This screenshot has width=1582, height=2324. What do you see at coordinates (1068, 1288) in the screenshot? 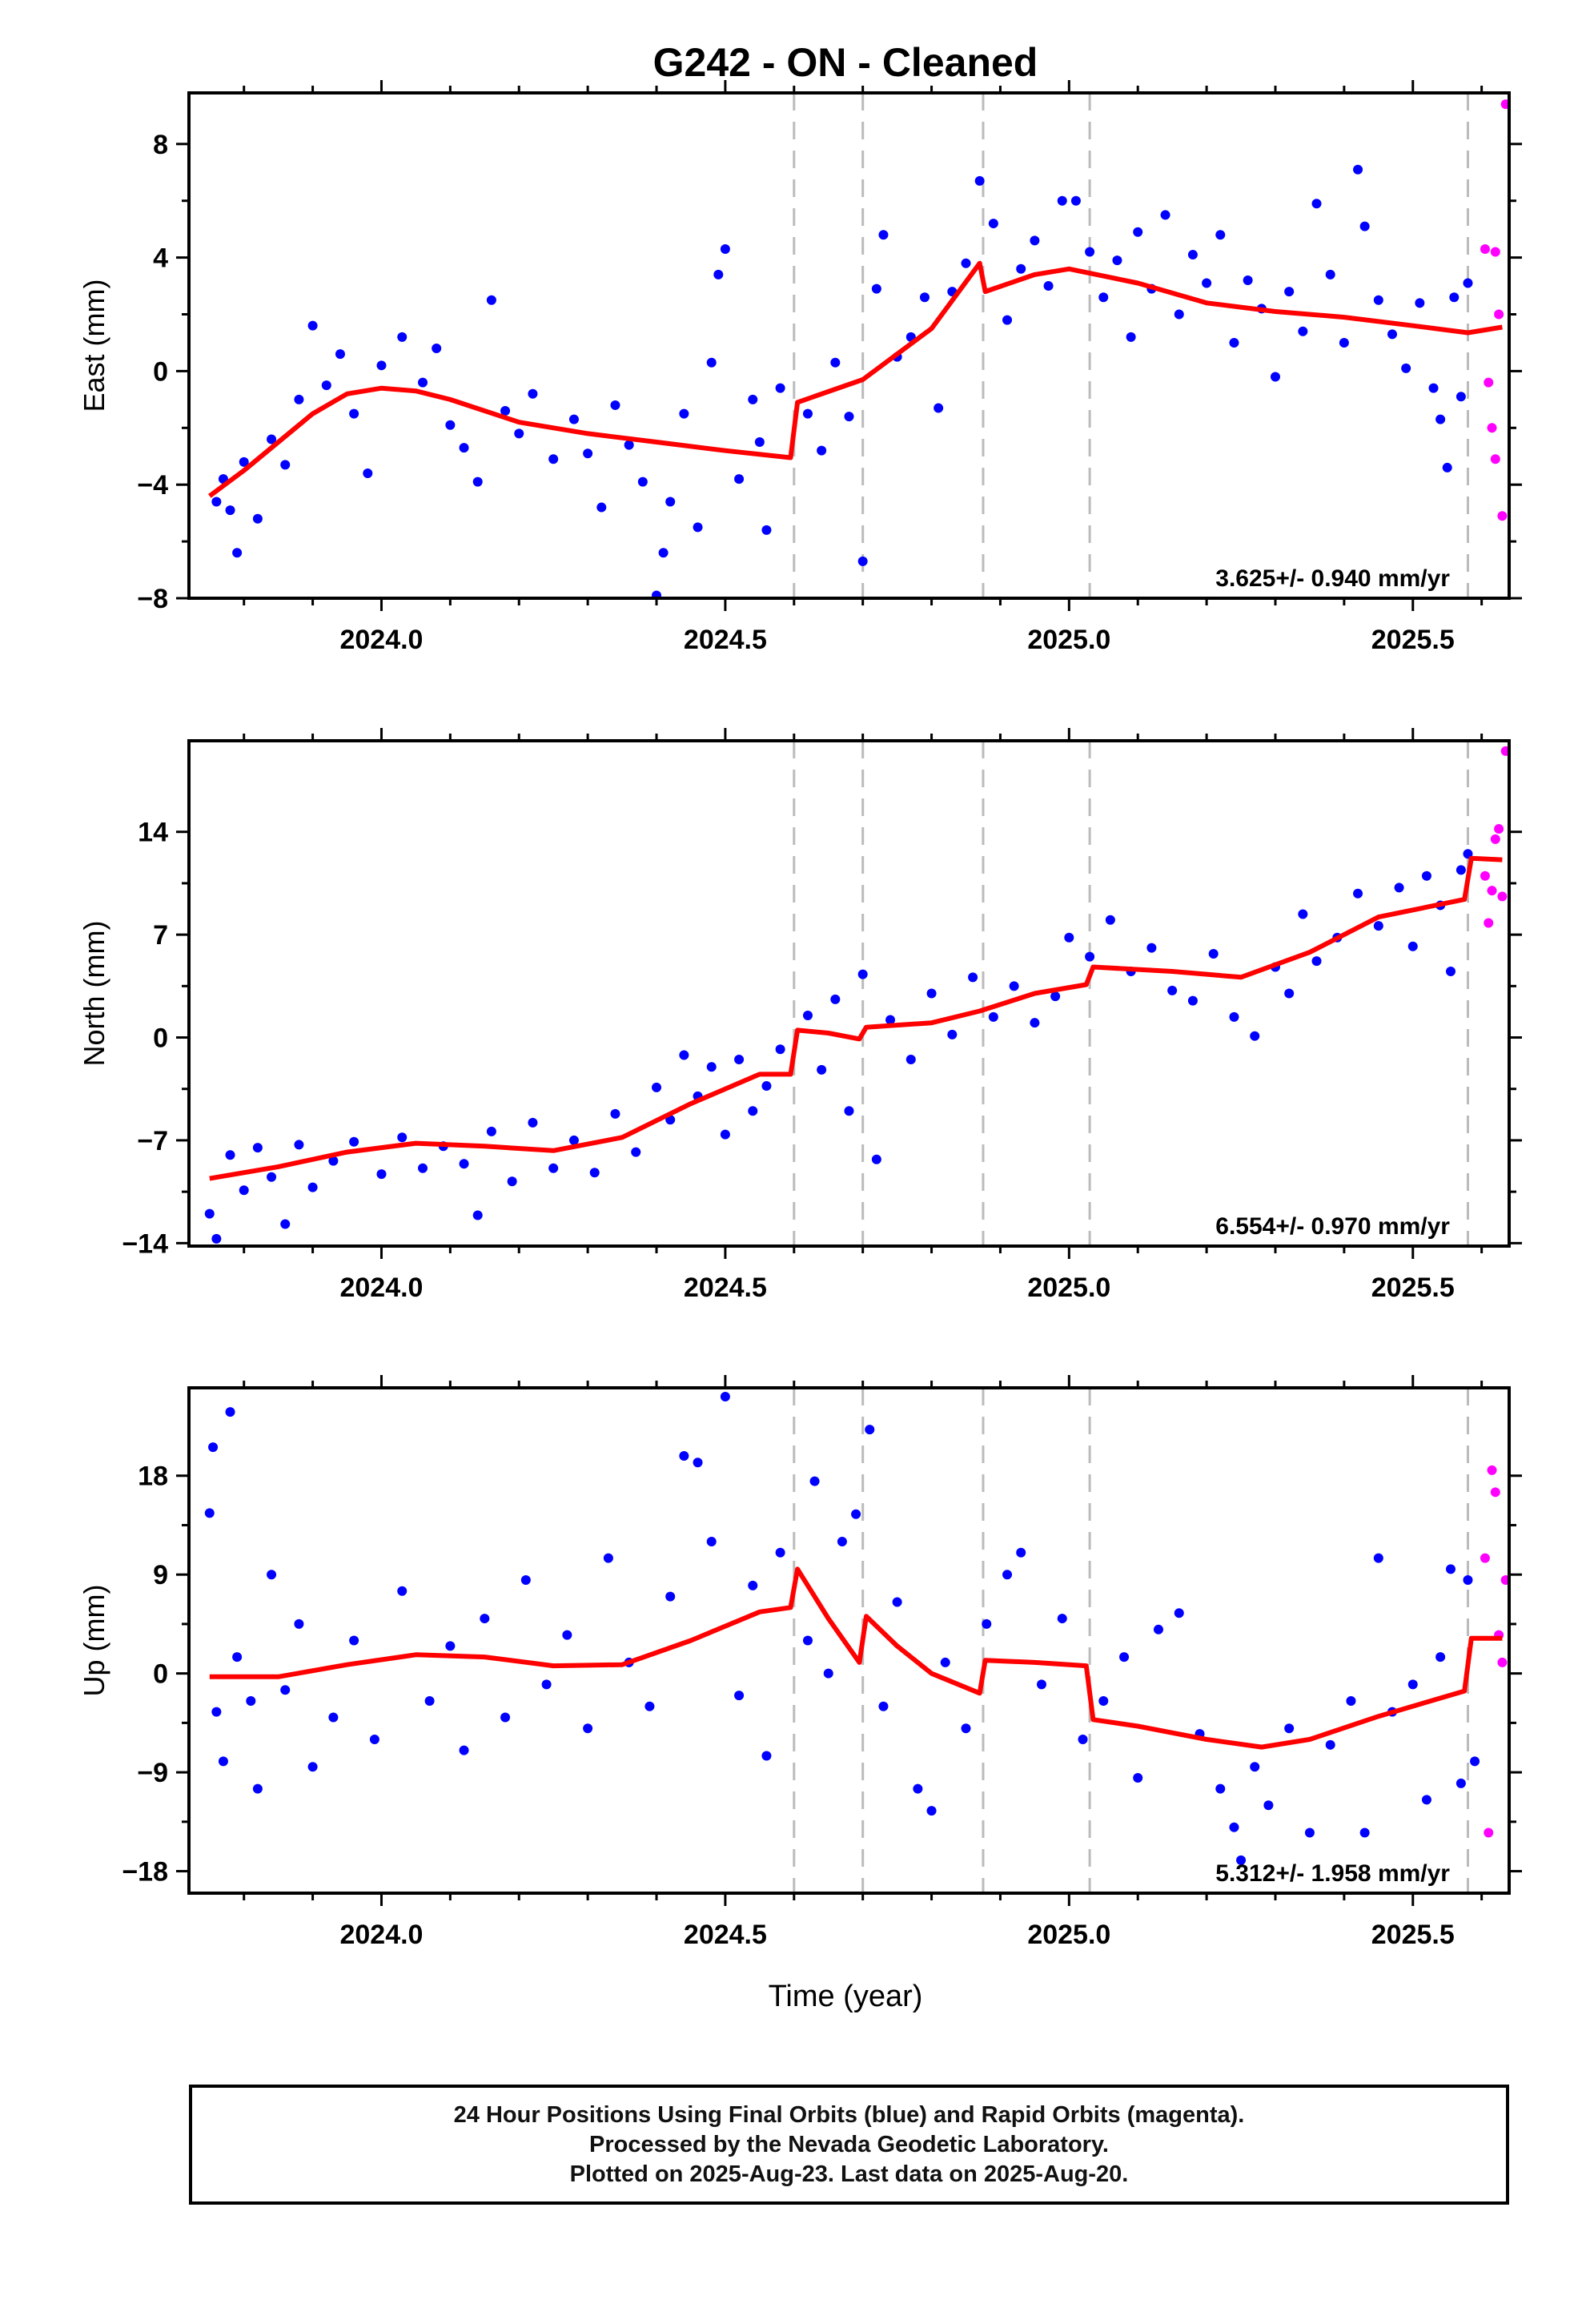
I see `north-x-tick-label: 2025.0` at bounding box center [1068, 1288].